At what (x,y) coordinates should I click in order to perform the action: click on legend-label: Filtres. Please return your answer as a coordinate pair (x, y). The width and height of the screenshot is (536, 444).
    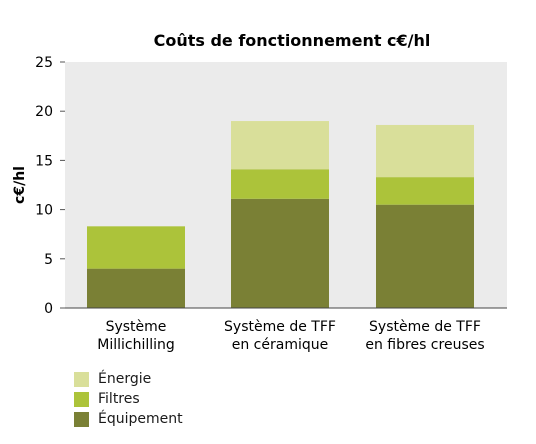
    Looking at the image, I should click on (119, 399).